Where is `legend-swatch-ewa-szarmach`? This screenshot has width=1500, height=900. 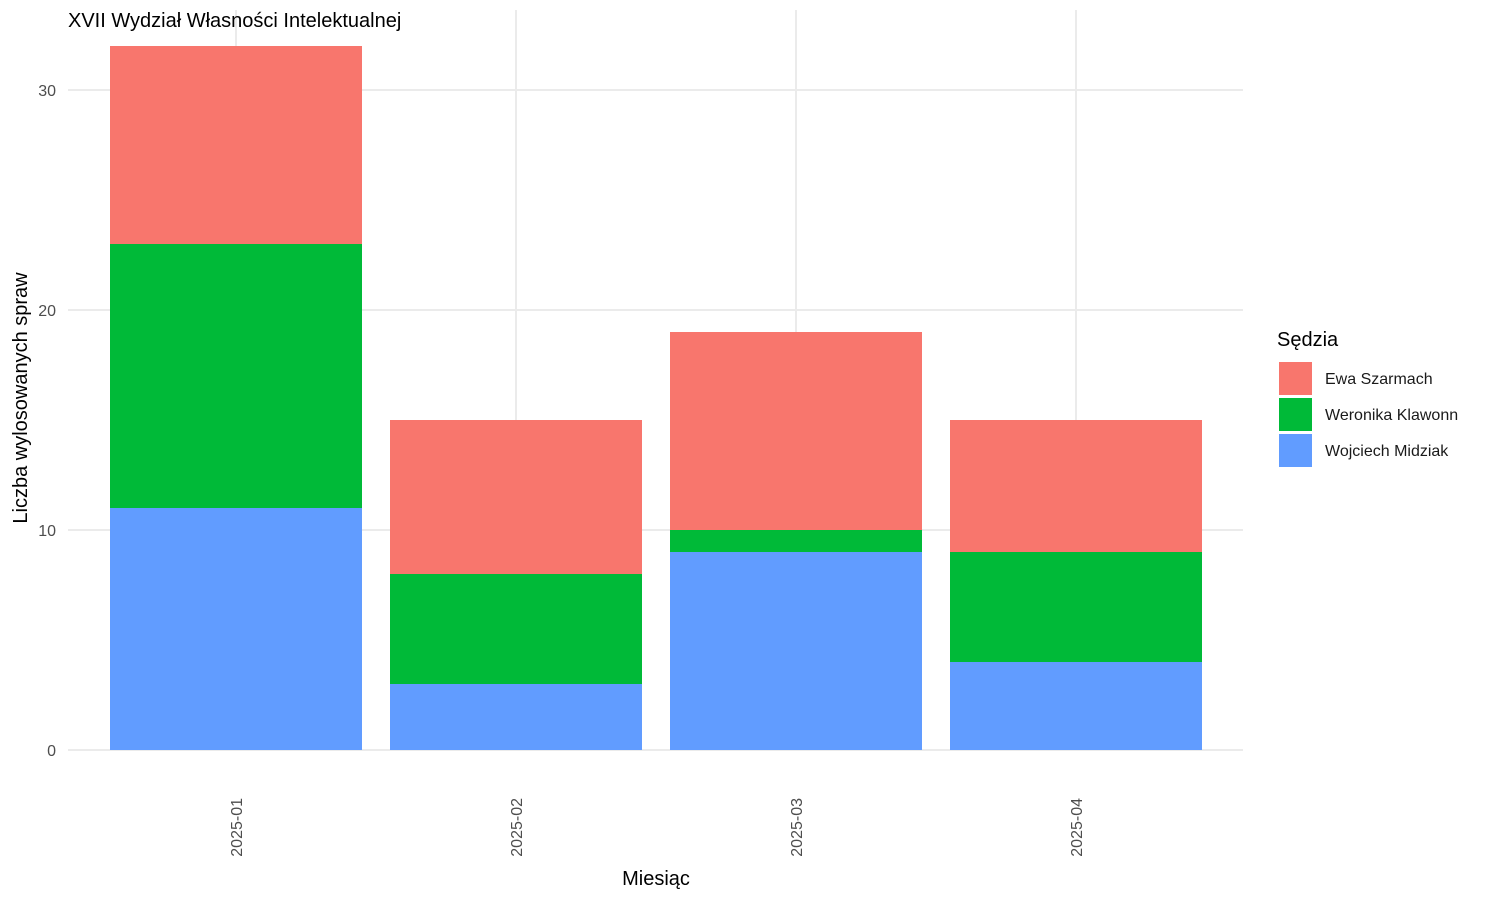
legend-swatch-ewa-szarmach is located at coordinates (1295, 378).